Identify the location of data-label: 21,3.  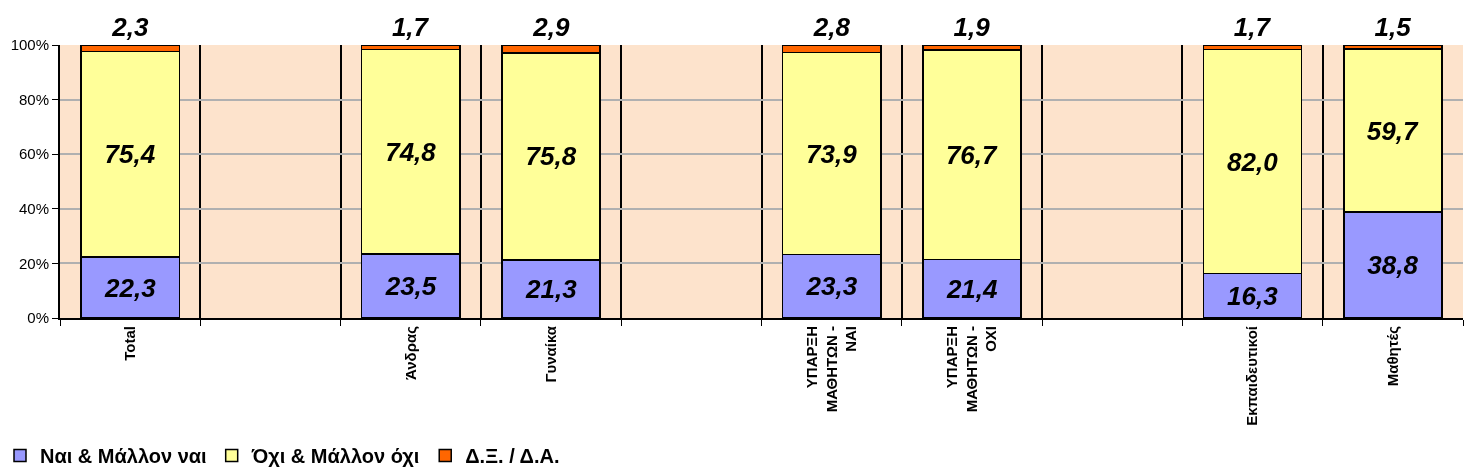
(551, 288).